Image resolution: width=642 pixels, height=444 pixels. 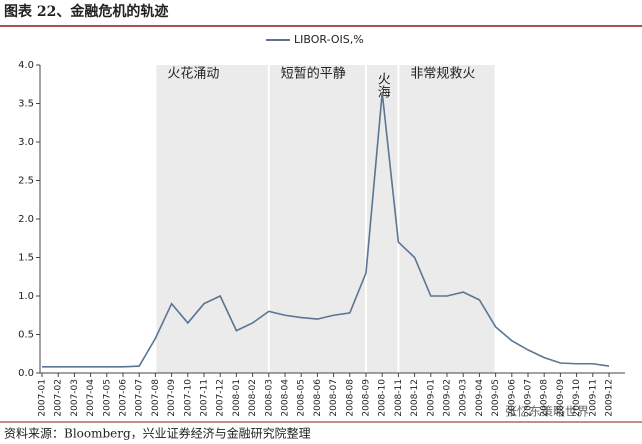 I want to click on x-tick-label: 2008-11, so click(x=399, y=398).